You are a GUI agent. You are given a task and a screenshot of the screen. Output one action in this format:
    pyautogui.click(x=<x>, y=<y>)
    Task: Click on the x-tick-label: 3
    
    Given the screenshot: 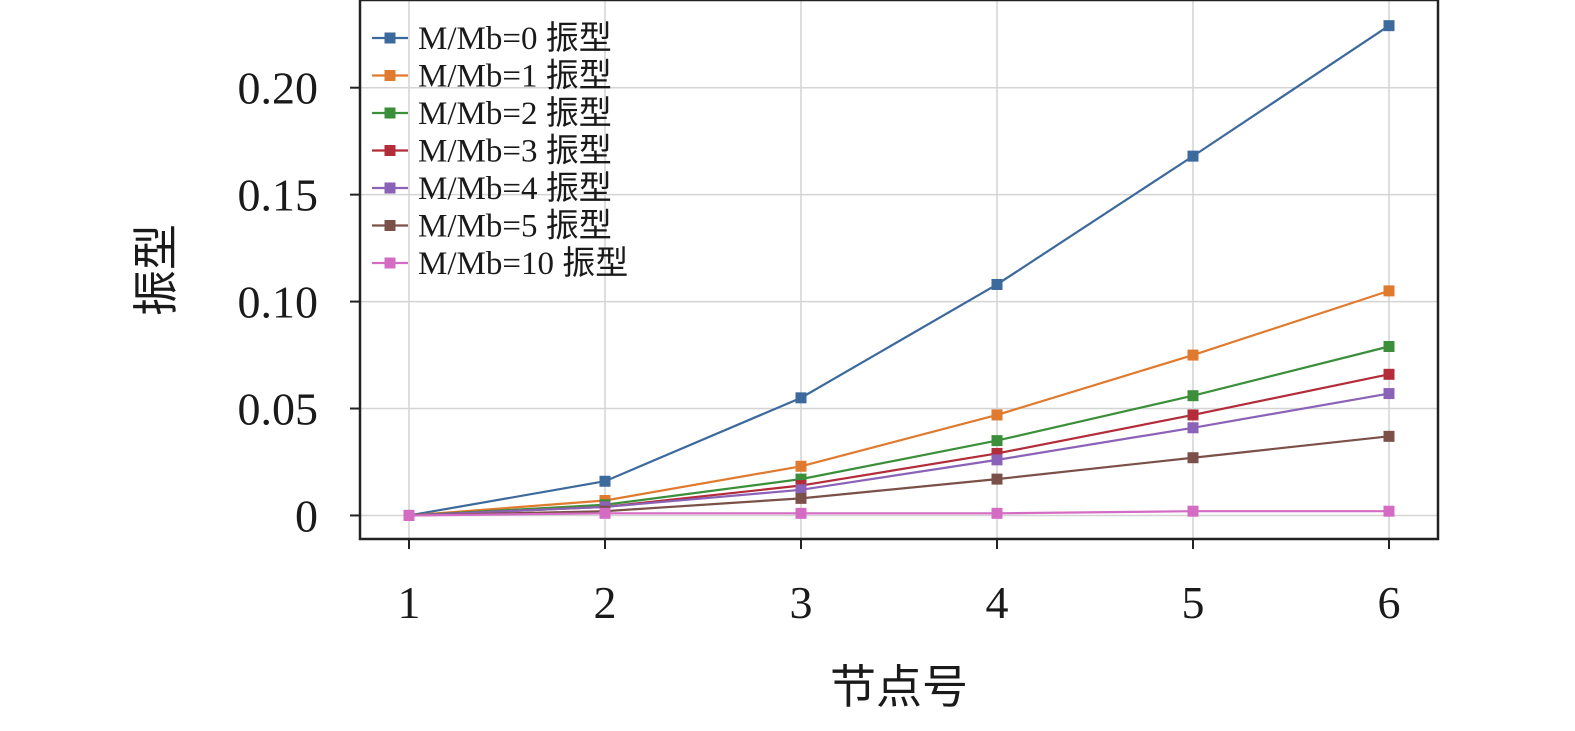 What is the action you would take?
    pyautogui.click(x=801, y=602)
    